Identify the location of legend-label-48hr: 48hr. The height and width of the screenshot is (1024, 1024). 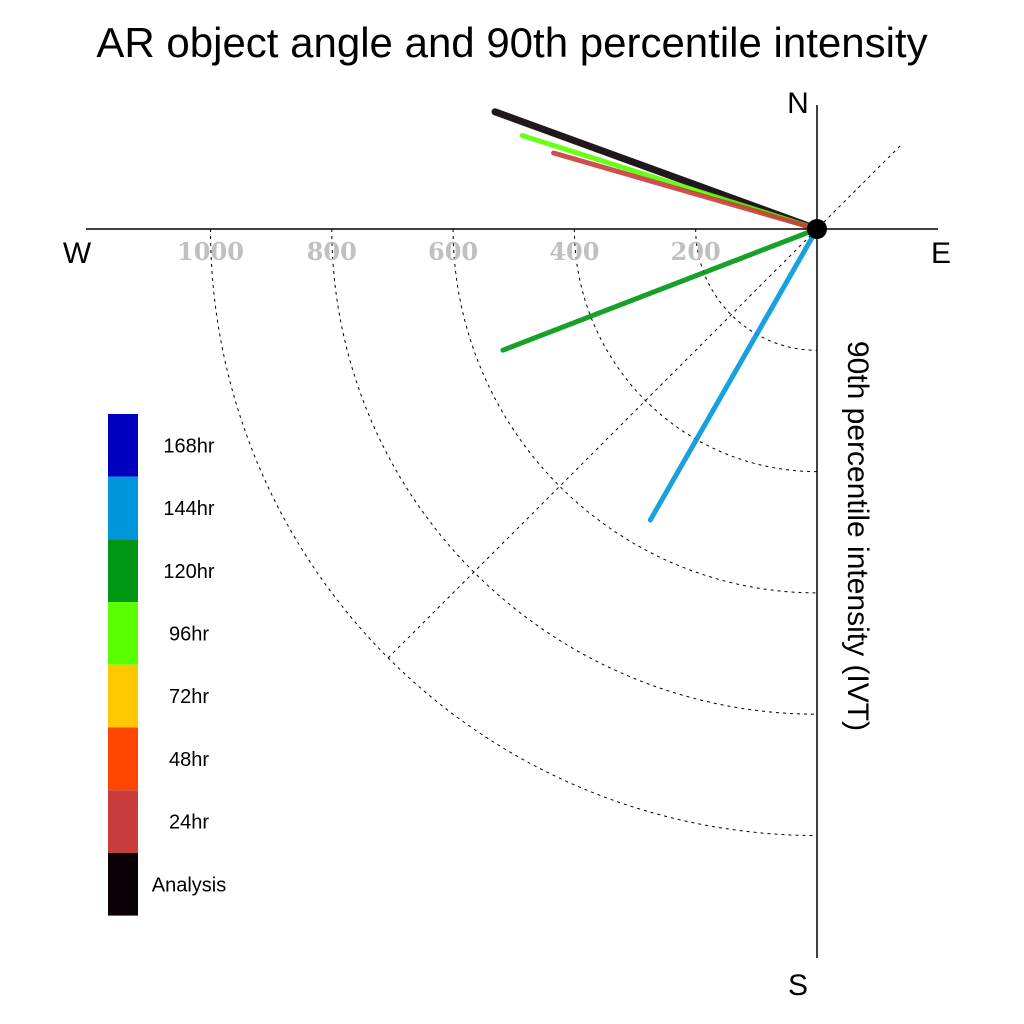
(189, 760).